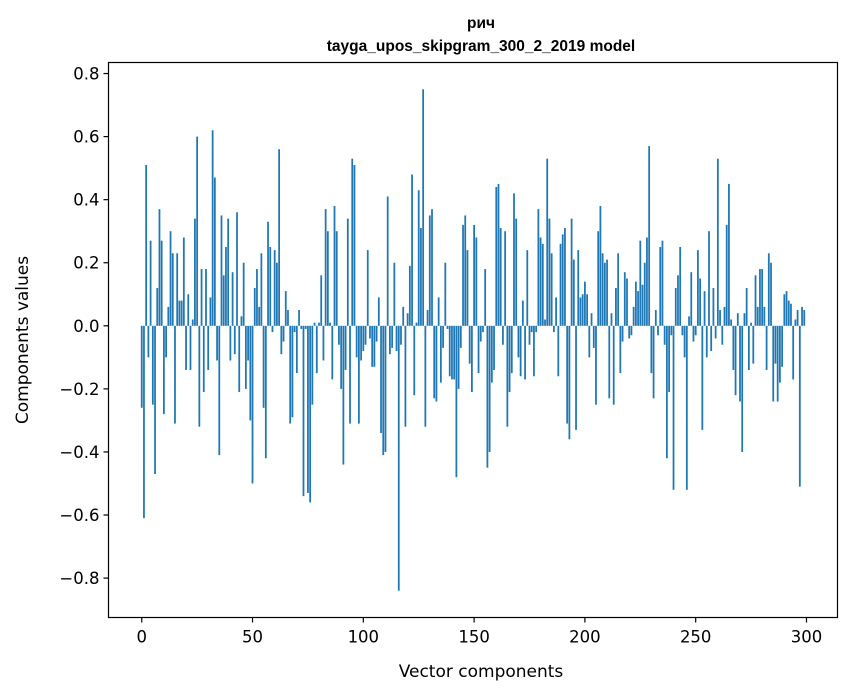  Describe the element at coordinates (585, 637) in the screenshot. I see `x-tick-label: 200` at that location.